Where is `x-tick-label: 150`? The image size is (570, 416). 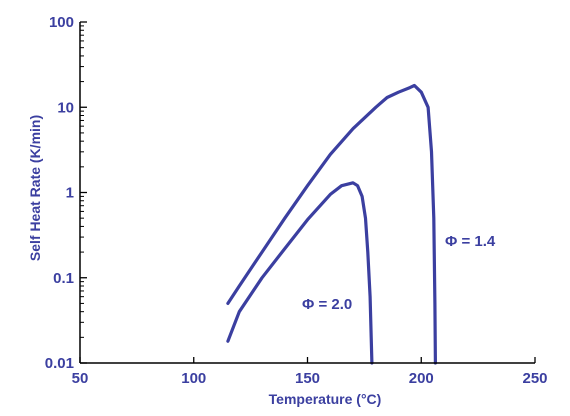 x-tick-label: 150 is located at coordinates (307, 378).